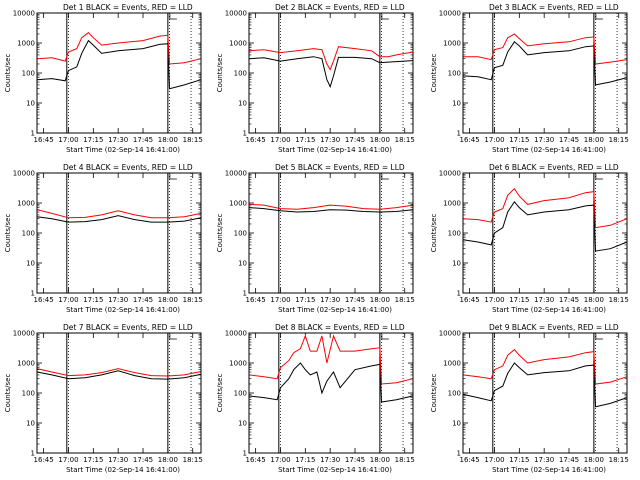 The width and height of the screenshot is (640, 480). Describe the element at coordinates (340, 7) in the screenshot. I see `panel-title: Det 2 BLACK = Events, RED = LLD` at that location.